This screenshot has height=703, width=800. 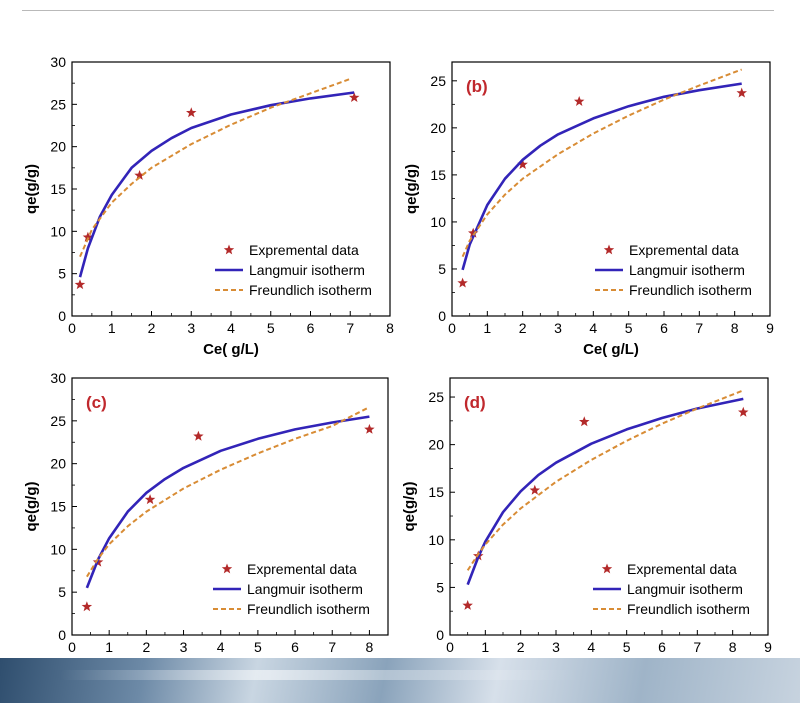 What do you see at coordinates (409, 507) in the screenshot?
I see `y-axis-label: qe(g/g)` at bounding box center [409, 507].